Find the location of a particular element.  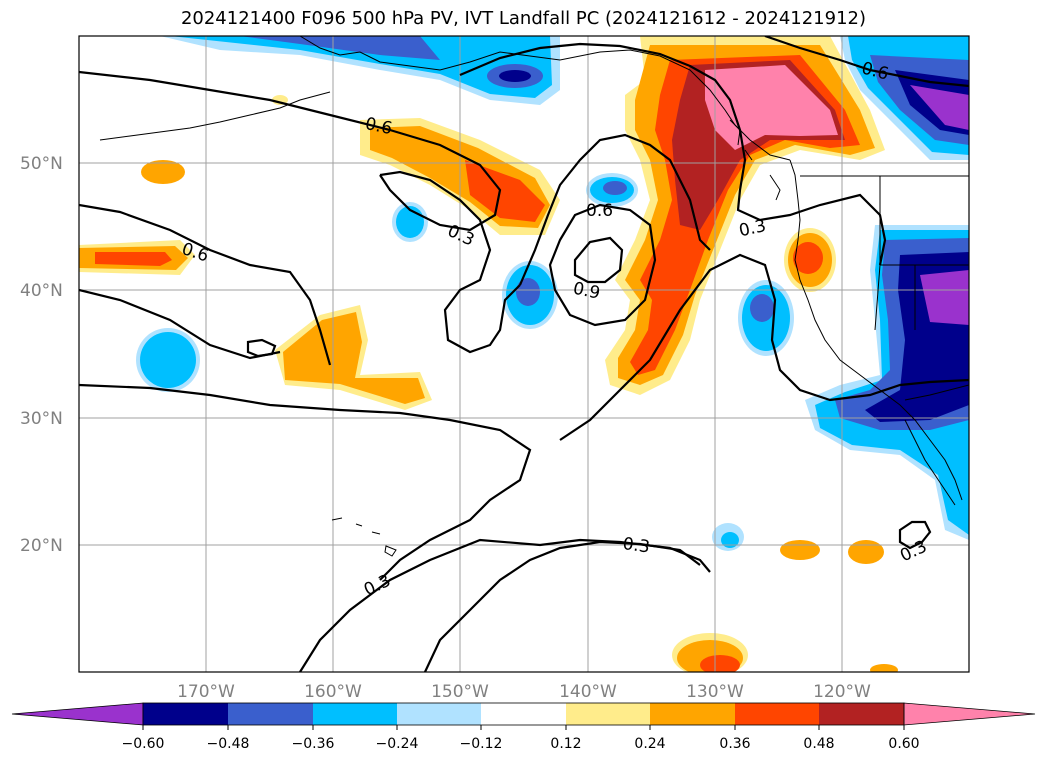

colorbar-extend-high is located at coordinates (969, 714).